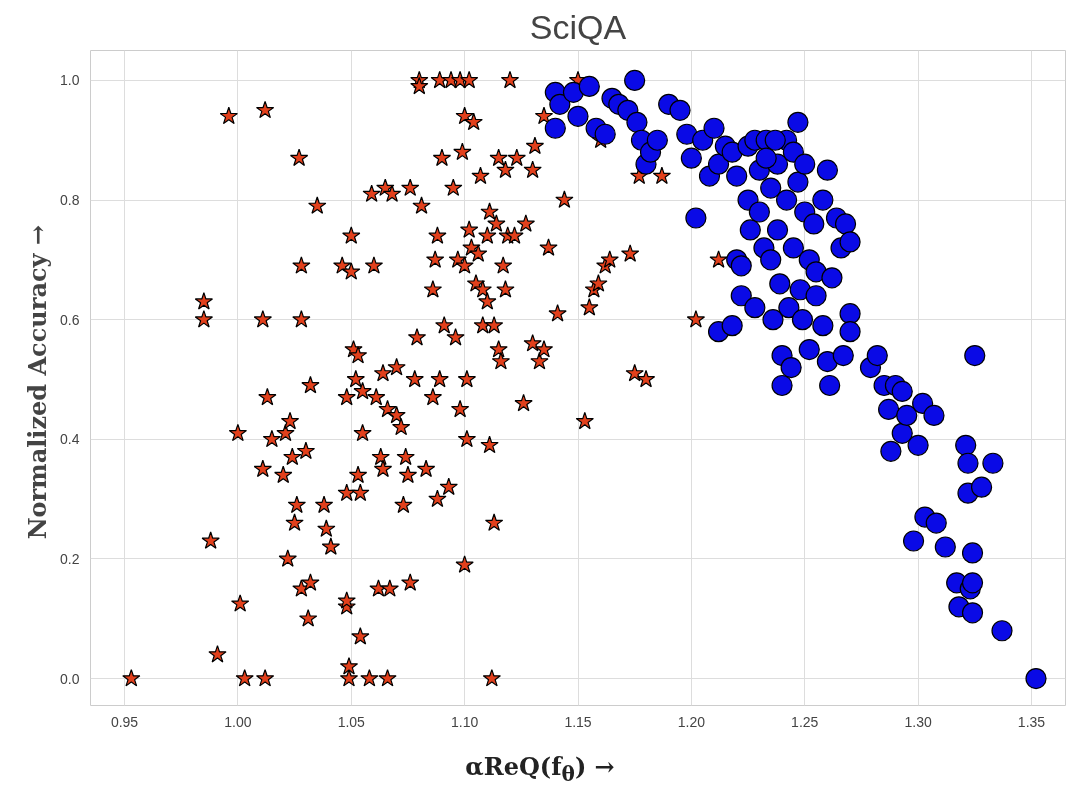  I want to click on chart-title: SciQA, so click(578, 26).